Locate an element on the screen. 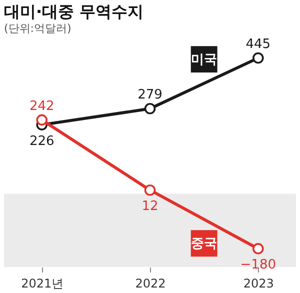 Image resolution: width=300 pixels, height=293 pixels. chart-title: 대미·대중 무역수지 is located at coordinates (74, 11).